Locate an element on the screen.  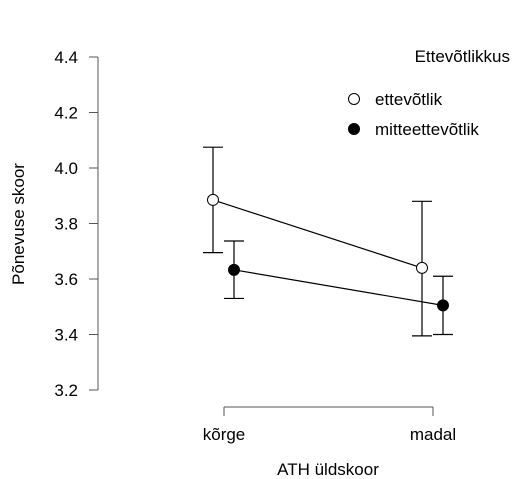
y-tick-label: 3.8 is located at coordinates (66, 224).